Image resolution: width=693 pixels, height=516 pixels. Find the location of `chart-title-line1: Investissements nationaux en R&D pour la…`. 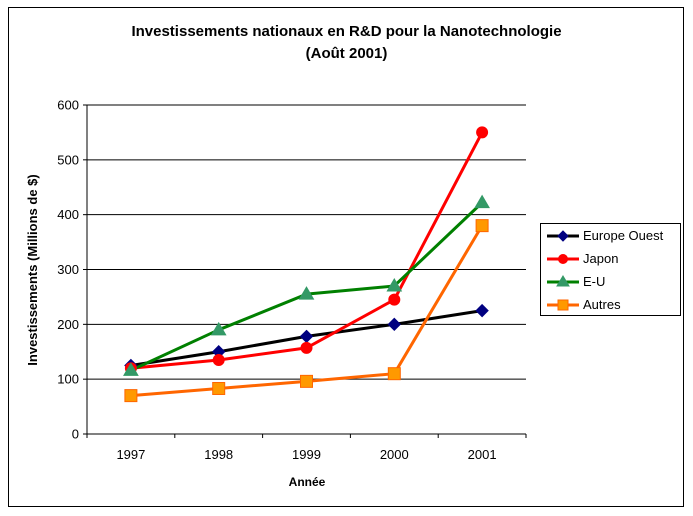

chart-title-line1: Investissements nationaux en R&D pour la… is located at coordinates (346, 31).